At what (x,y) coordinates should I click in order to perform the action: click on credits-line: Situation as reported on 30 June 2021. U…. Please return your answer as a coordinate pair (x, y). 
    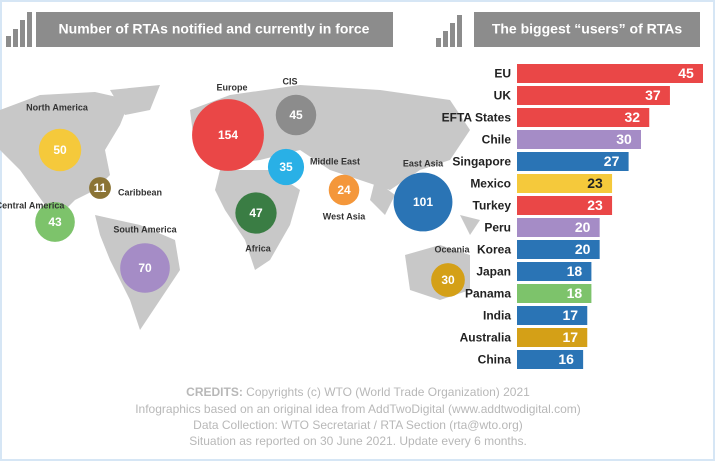
    Looking at the image, I should click on (358, 441).